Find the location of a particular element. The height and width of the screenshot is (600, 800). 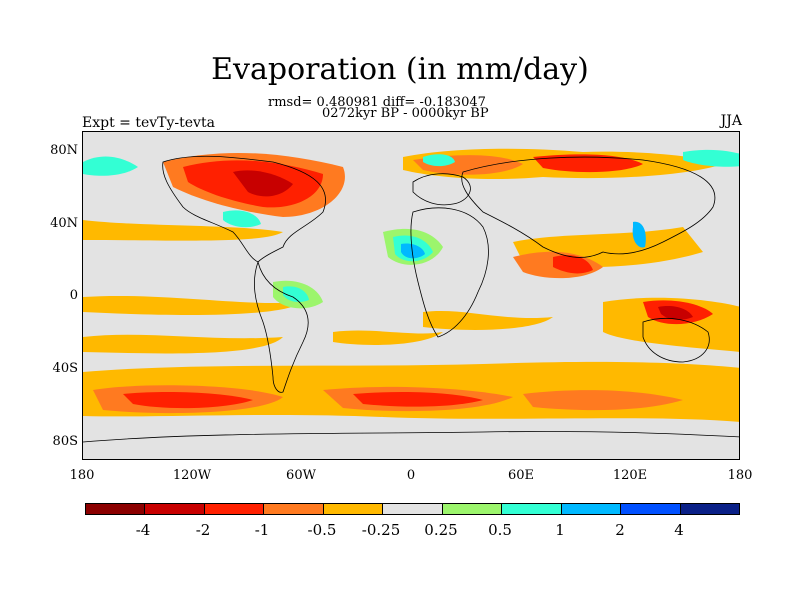

asia-outline is located at coordinates (588, 207).